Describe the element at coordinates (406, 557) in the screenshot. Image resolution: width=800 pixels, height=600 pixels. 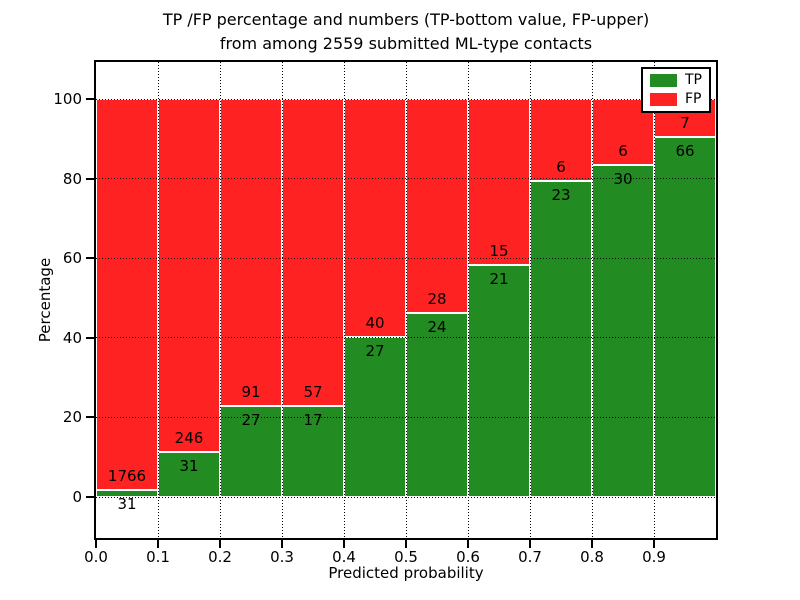
I see `x-tick-label: 0.5` at that location.